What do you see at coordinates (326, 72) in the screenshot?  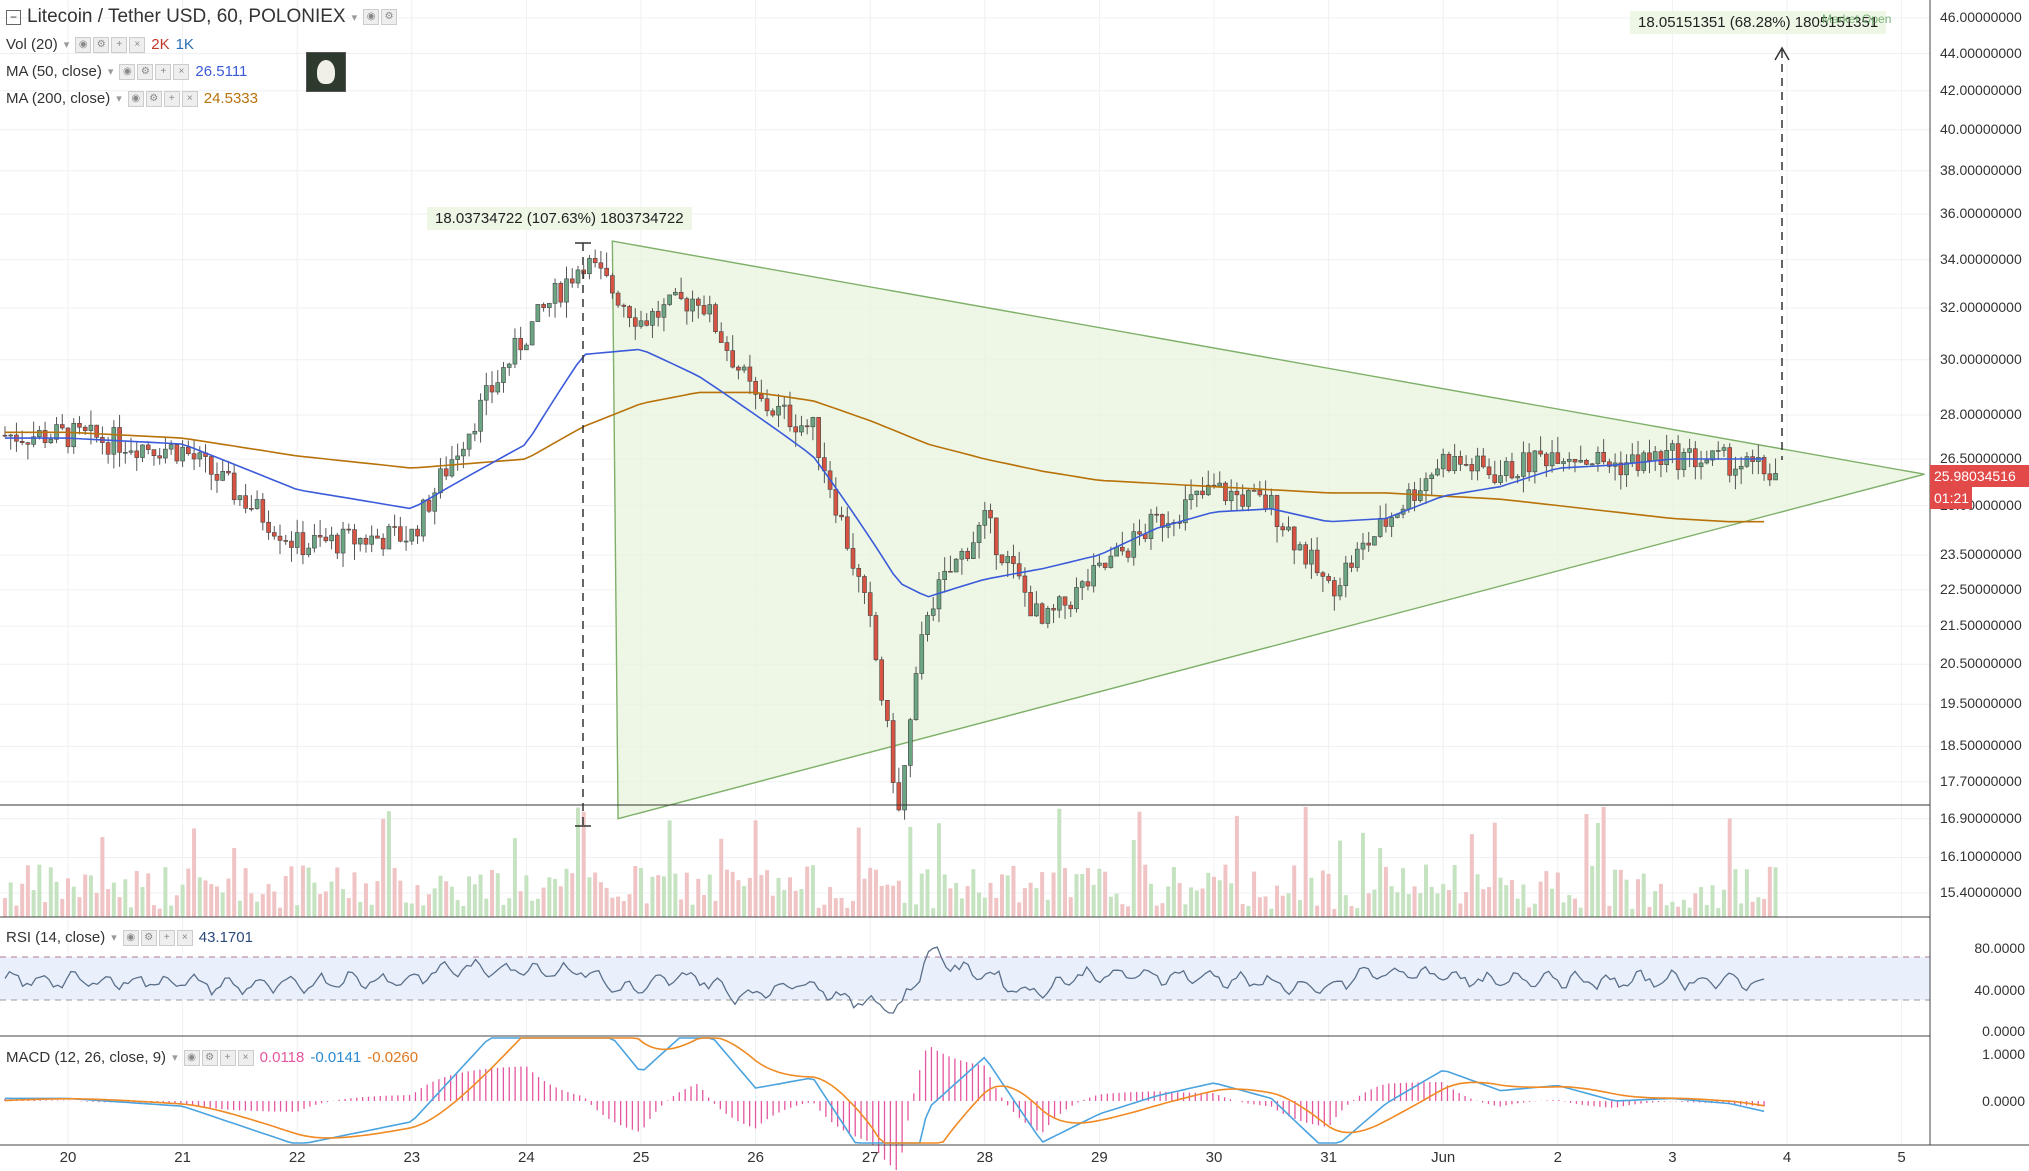 I see `avatar` at bounding box center [326, 72].